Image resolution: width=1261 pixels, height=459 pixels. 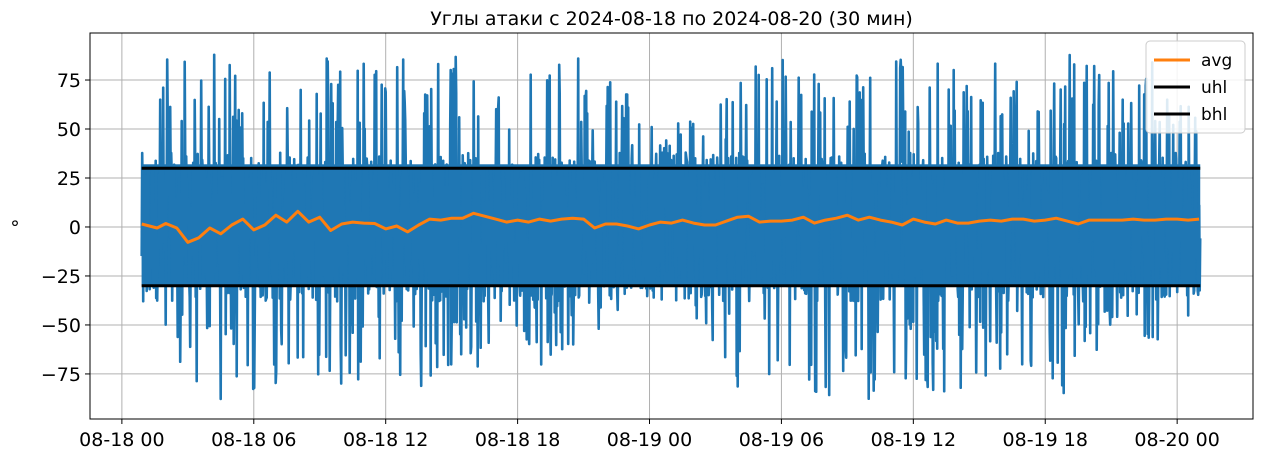 I want to click on y-tick-label: −75, so click(x=61, y=375).